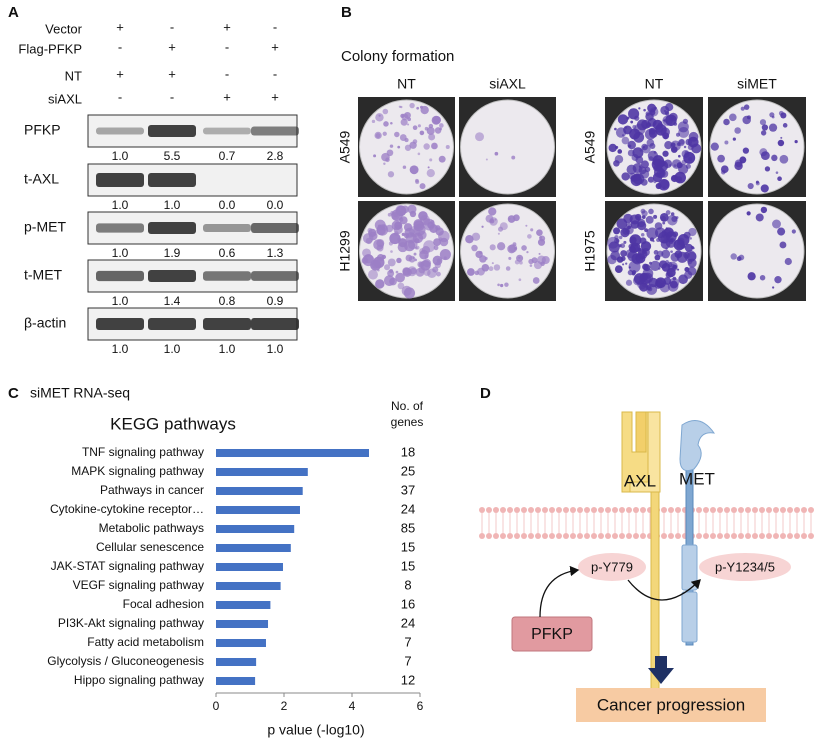 This screenshot has height=749, width=818. Describe the element at coordinates (137, 471) in the screenshot. I see `y-tick-label: MAPK signaling pathway` at that location.